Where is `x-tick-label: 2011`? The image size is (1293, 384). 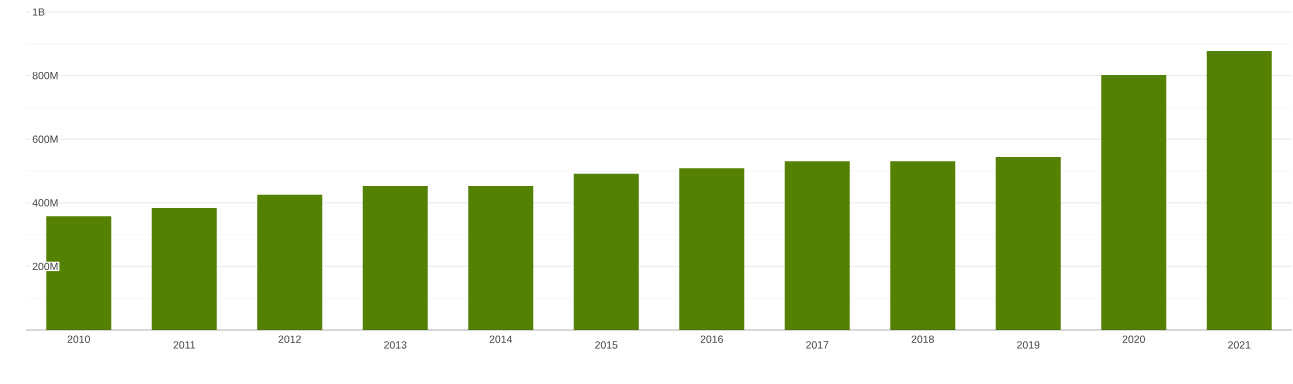
x-tick-label: 2011 is located at coordinates (184, 345).